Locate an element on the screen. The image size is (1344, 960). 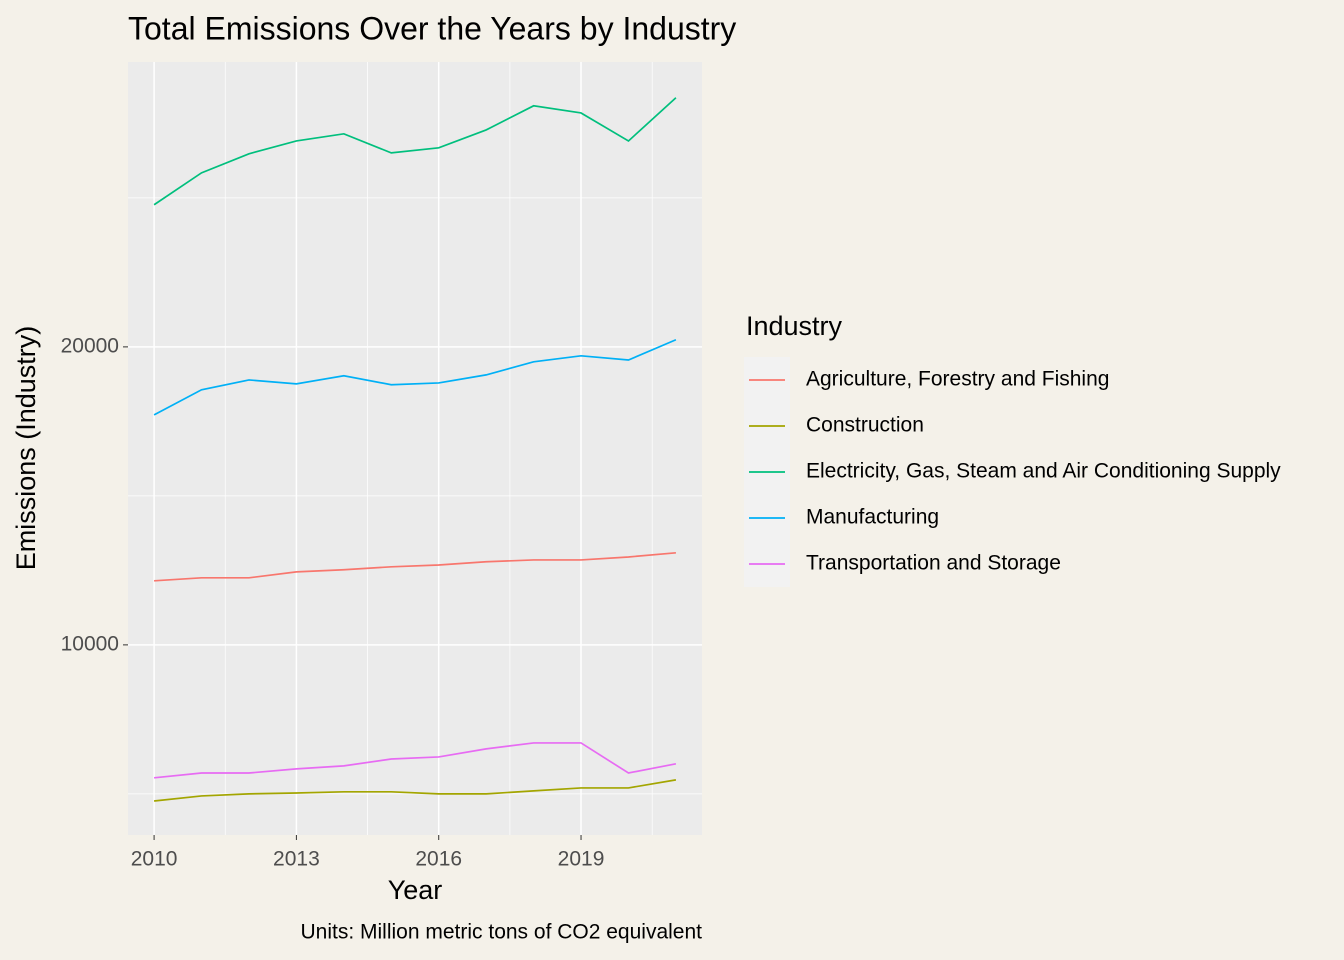
x-tick-label: 2019 is located at coordinates (581, 859).